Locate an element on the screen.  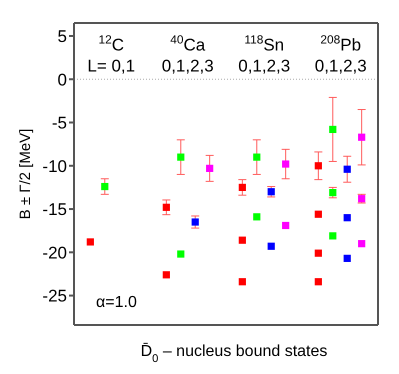
x-axis-title: D̄$_{0}$ – nucleus bound states is located at coordinates (234, 353).